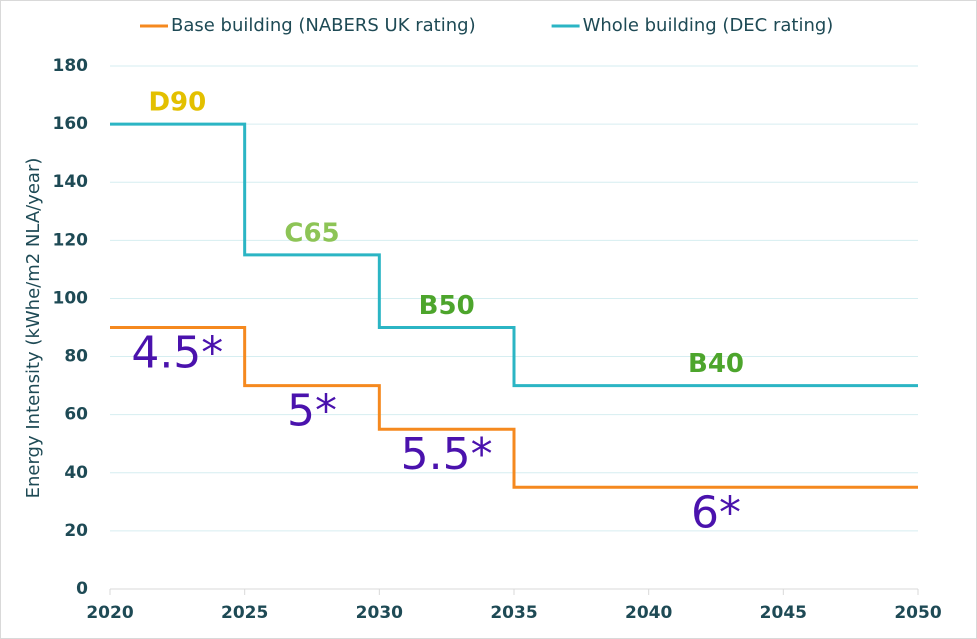 The width and height of the screenshot is (977, 639). What do you see at coordinates (71, 240) in the screenshot?
I see `y-tick-label: 120` at bounding box center [71, 240].